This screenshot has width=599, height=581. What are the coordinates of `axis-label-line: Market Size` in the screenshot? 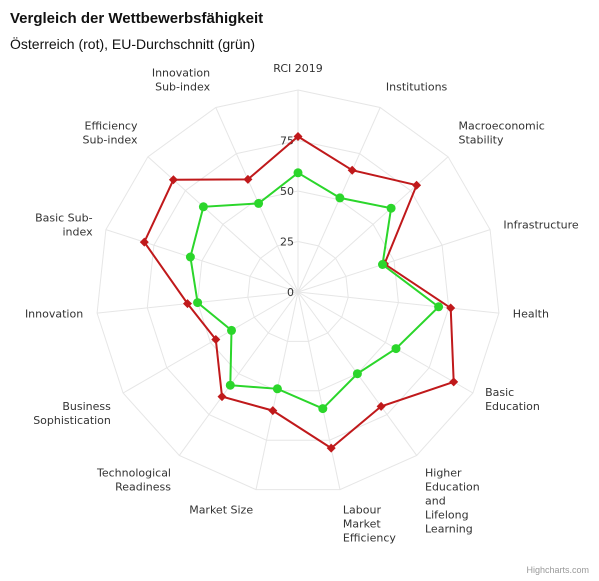 It's located at (221, 509).